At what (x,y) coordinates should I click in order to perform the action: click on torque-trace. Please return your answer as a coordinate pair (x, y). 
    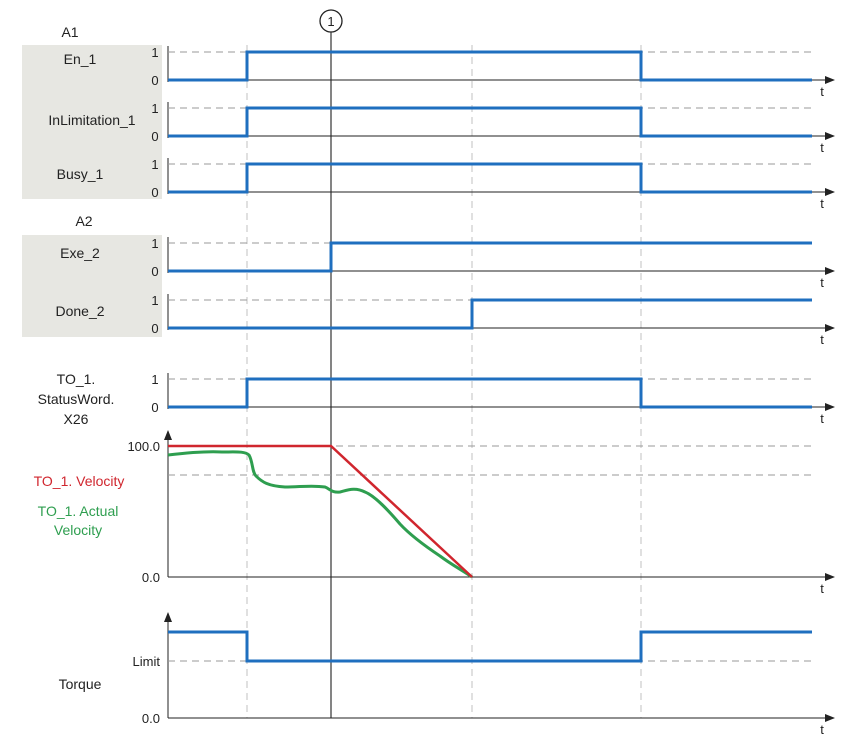
    Looking at the image, I should click on (490, 646).